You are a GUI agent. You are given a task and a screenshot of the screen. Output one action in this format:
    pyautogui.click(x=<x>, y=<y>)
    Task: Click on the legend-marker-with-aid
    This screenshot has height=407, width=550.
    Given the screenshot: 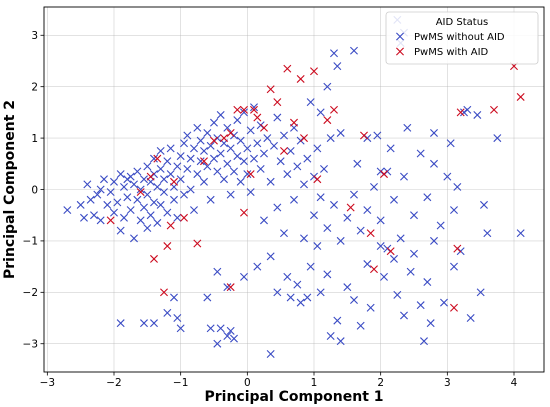 What is the action you would take?
    pyautogui.click(x=400, y=51)
    